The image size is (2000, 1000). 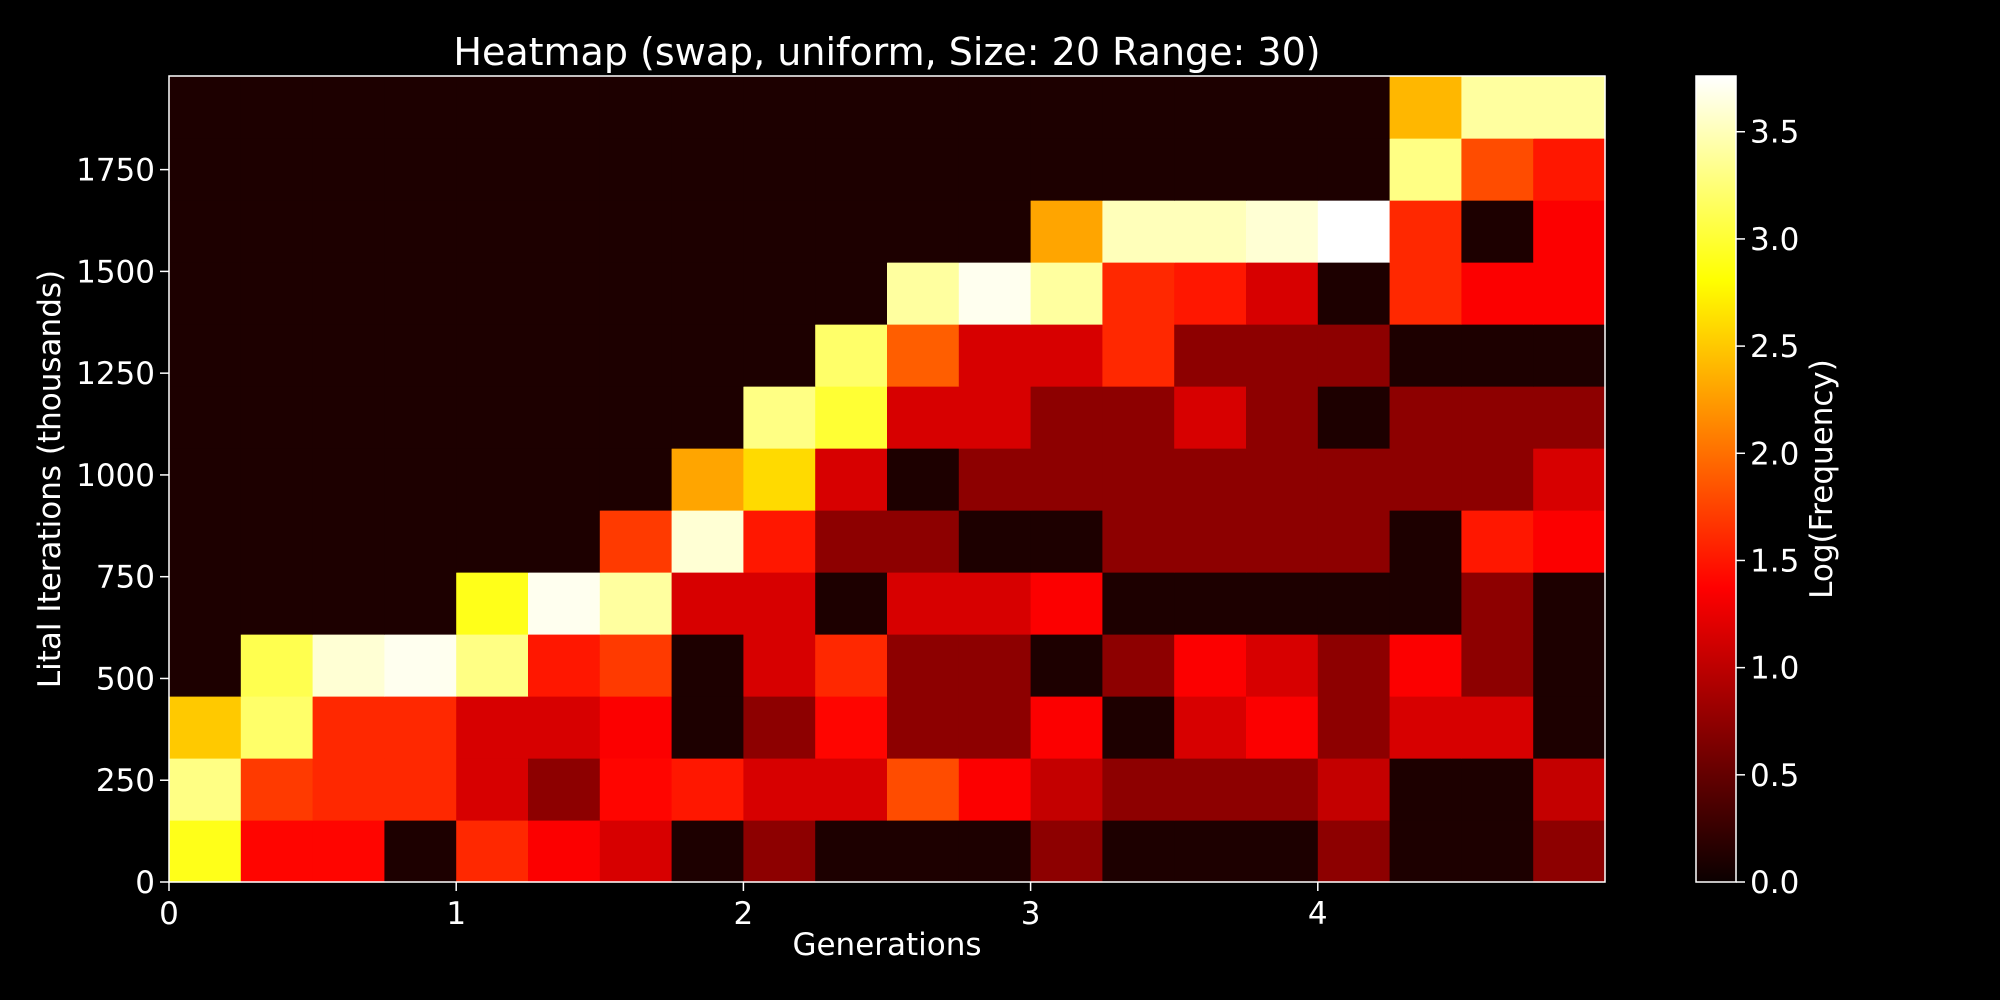 I want to click on colorbar-tick-label: 2.0, so click(x=1774, y=454).